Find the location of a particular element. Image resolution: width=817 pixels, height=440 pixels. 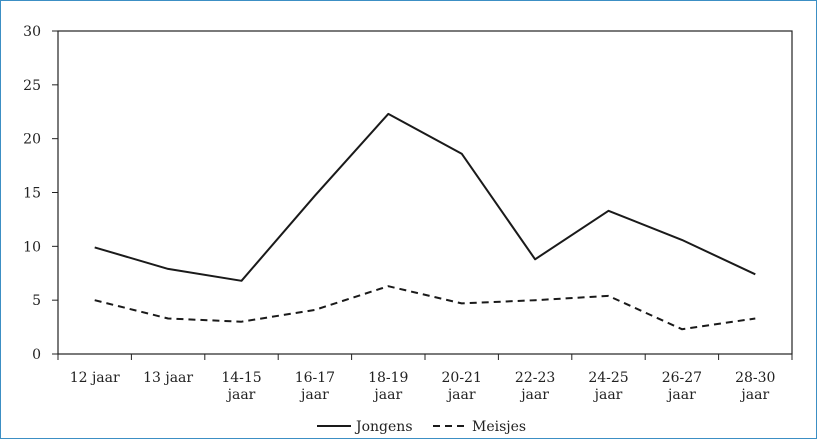

x-tick-label: 13 jaar is located at coordinates (168, 378).